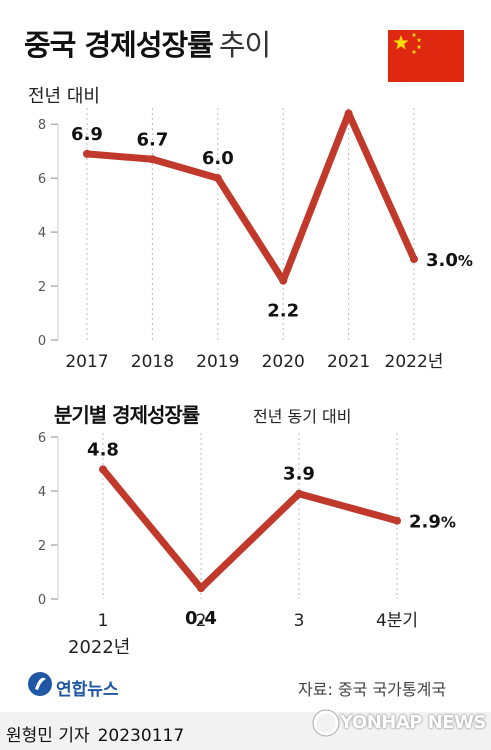 The height and width of the screenshot is (750, 491). I want to click on x-tick-label: 4분기, so click(397, 621).